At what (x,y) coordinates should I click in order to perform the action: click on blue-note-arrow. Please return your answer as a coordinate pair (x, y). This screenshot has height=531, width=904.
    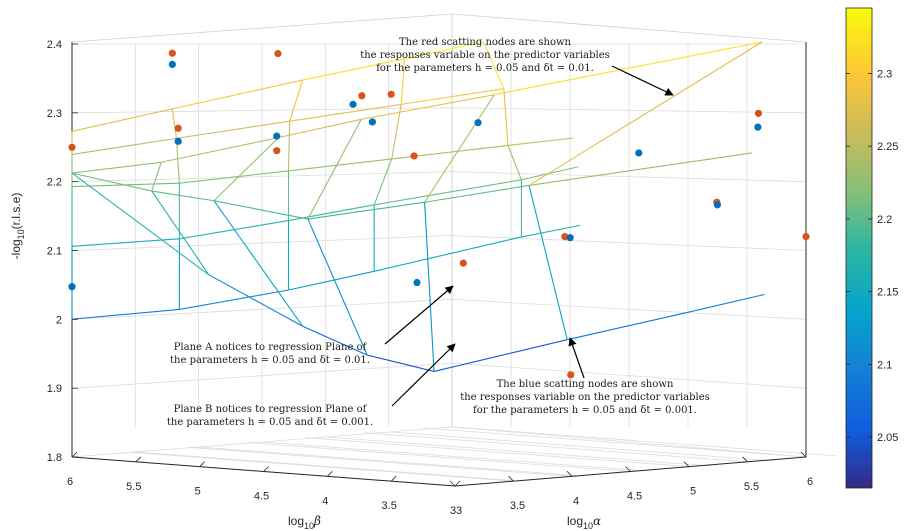
    Looking at the image, I should click on (576, 358).